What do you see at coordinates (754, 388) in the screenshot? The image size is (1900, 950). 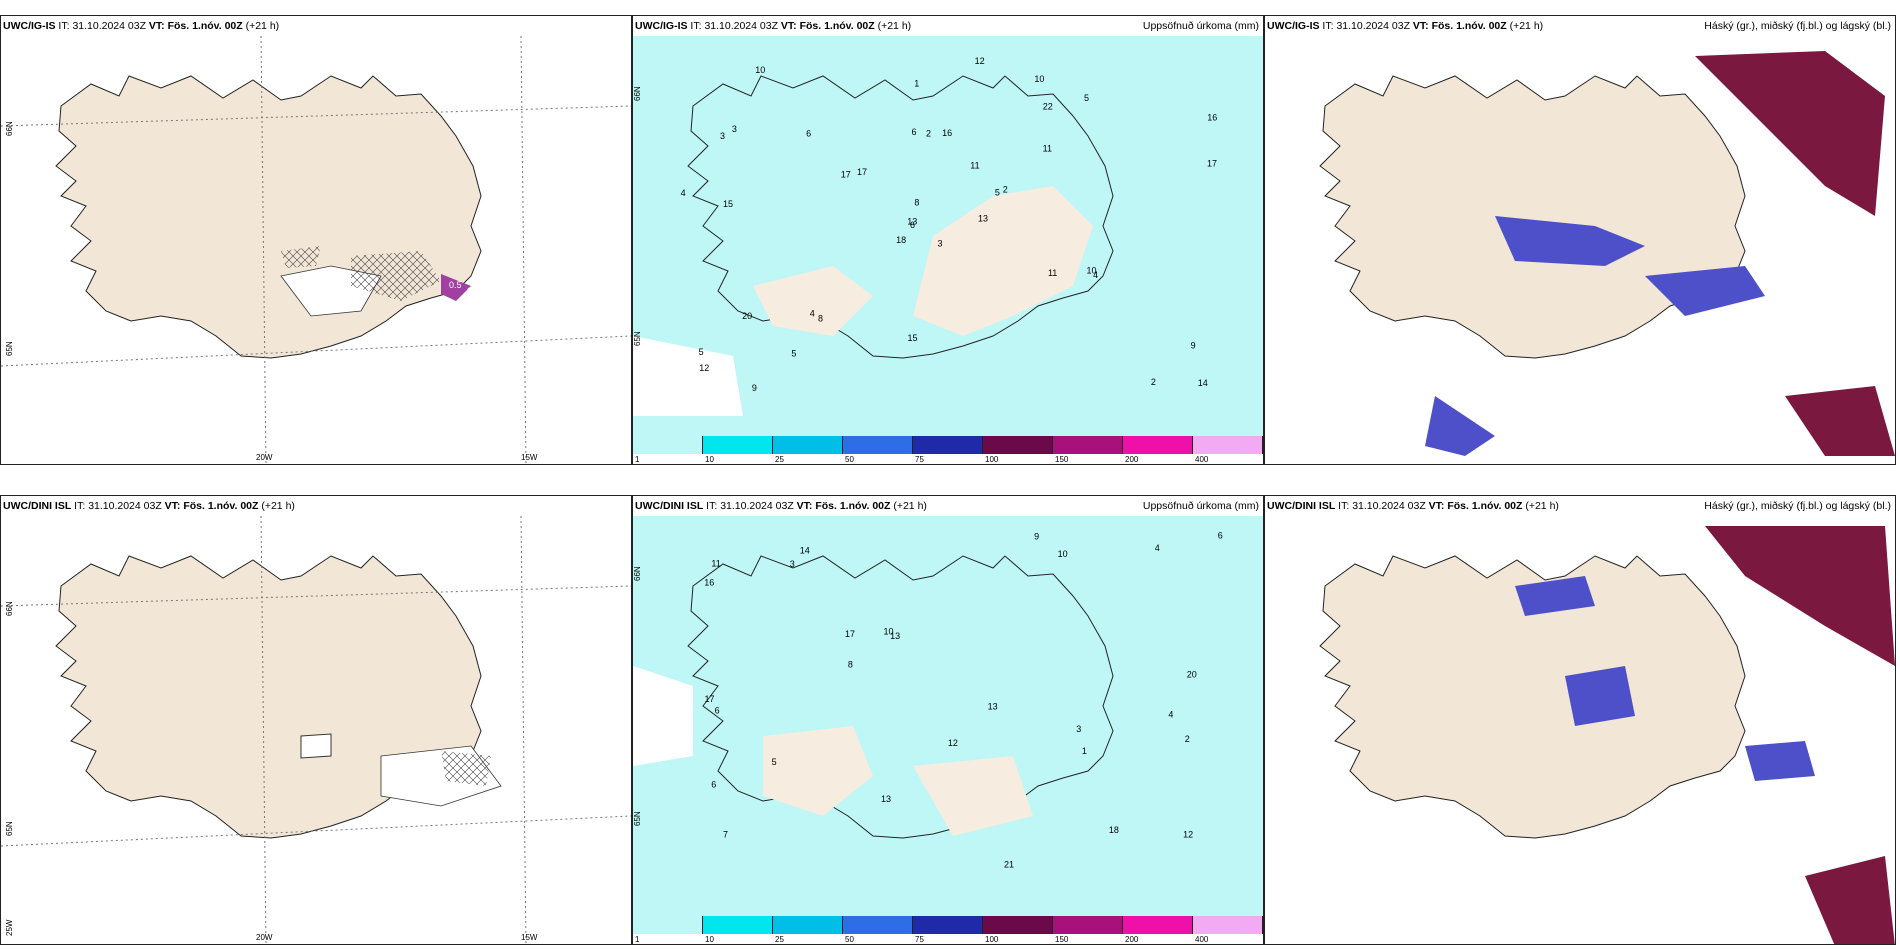 I see `precip-value-label: 9` at bounding box center [754, 388].